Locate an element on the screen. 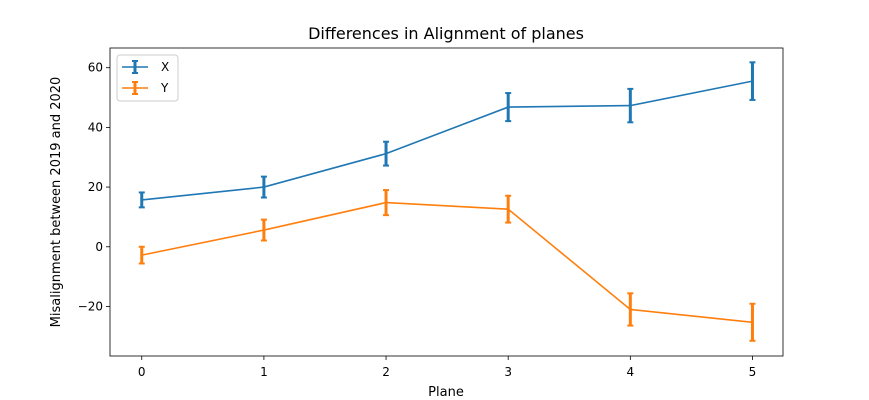 Image resolution: width=869 pixels, height=400 pixels. x-tick-label: 3 is located at coordinates (508, 372).